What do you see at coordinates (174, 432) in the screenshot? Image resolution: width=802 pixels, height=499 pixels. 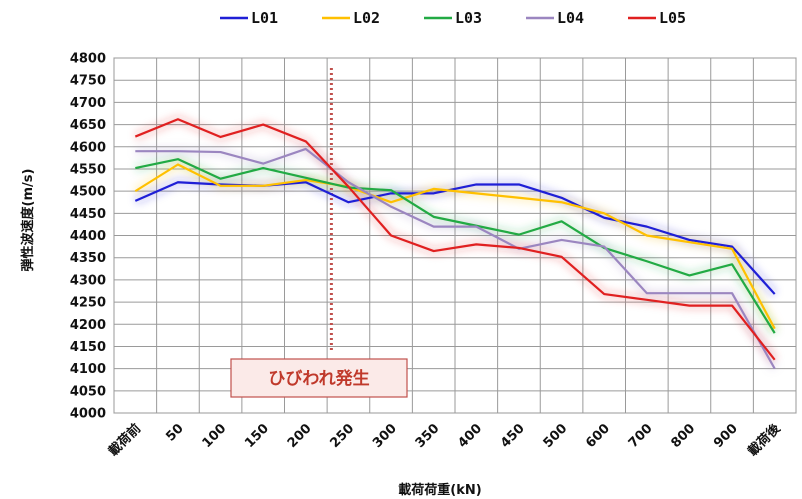 I see `x-tick-label: 50` at bounding box center [174, 432].